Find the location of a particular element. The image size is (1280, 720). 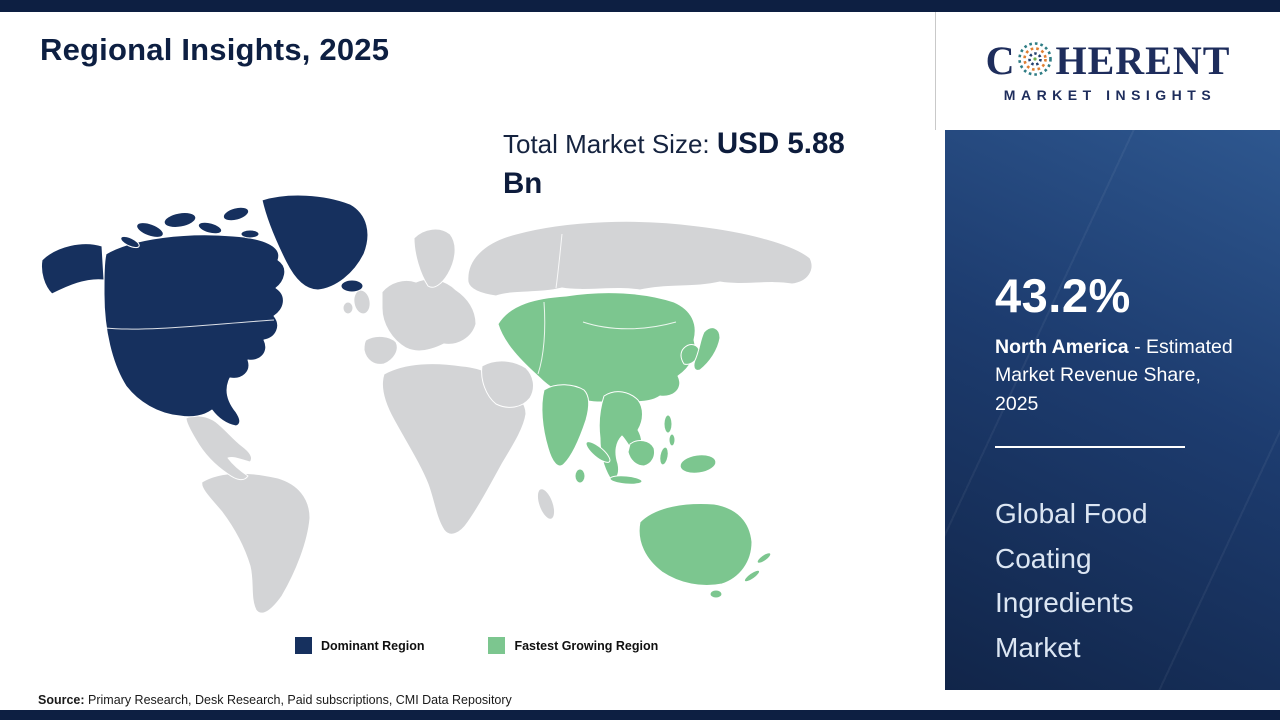

page-title: Regional Insights, 2025 is located at coordinates (215, 49).